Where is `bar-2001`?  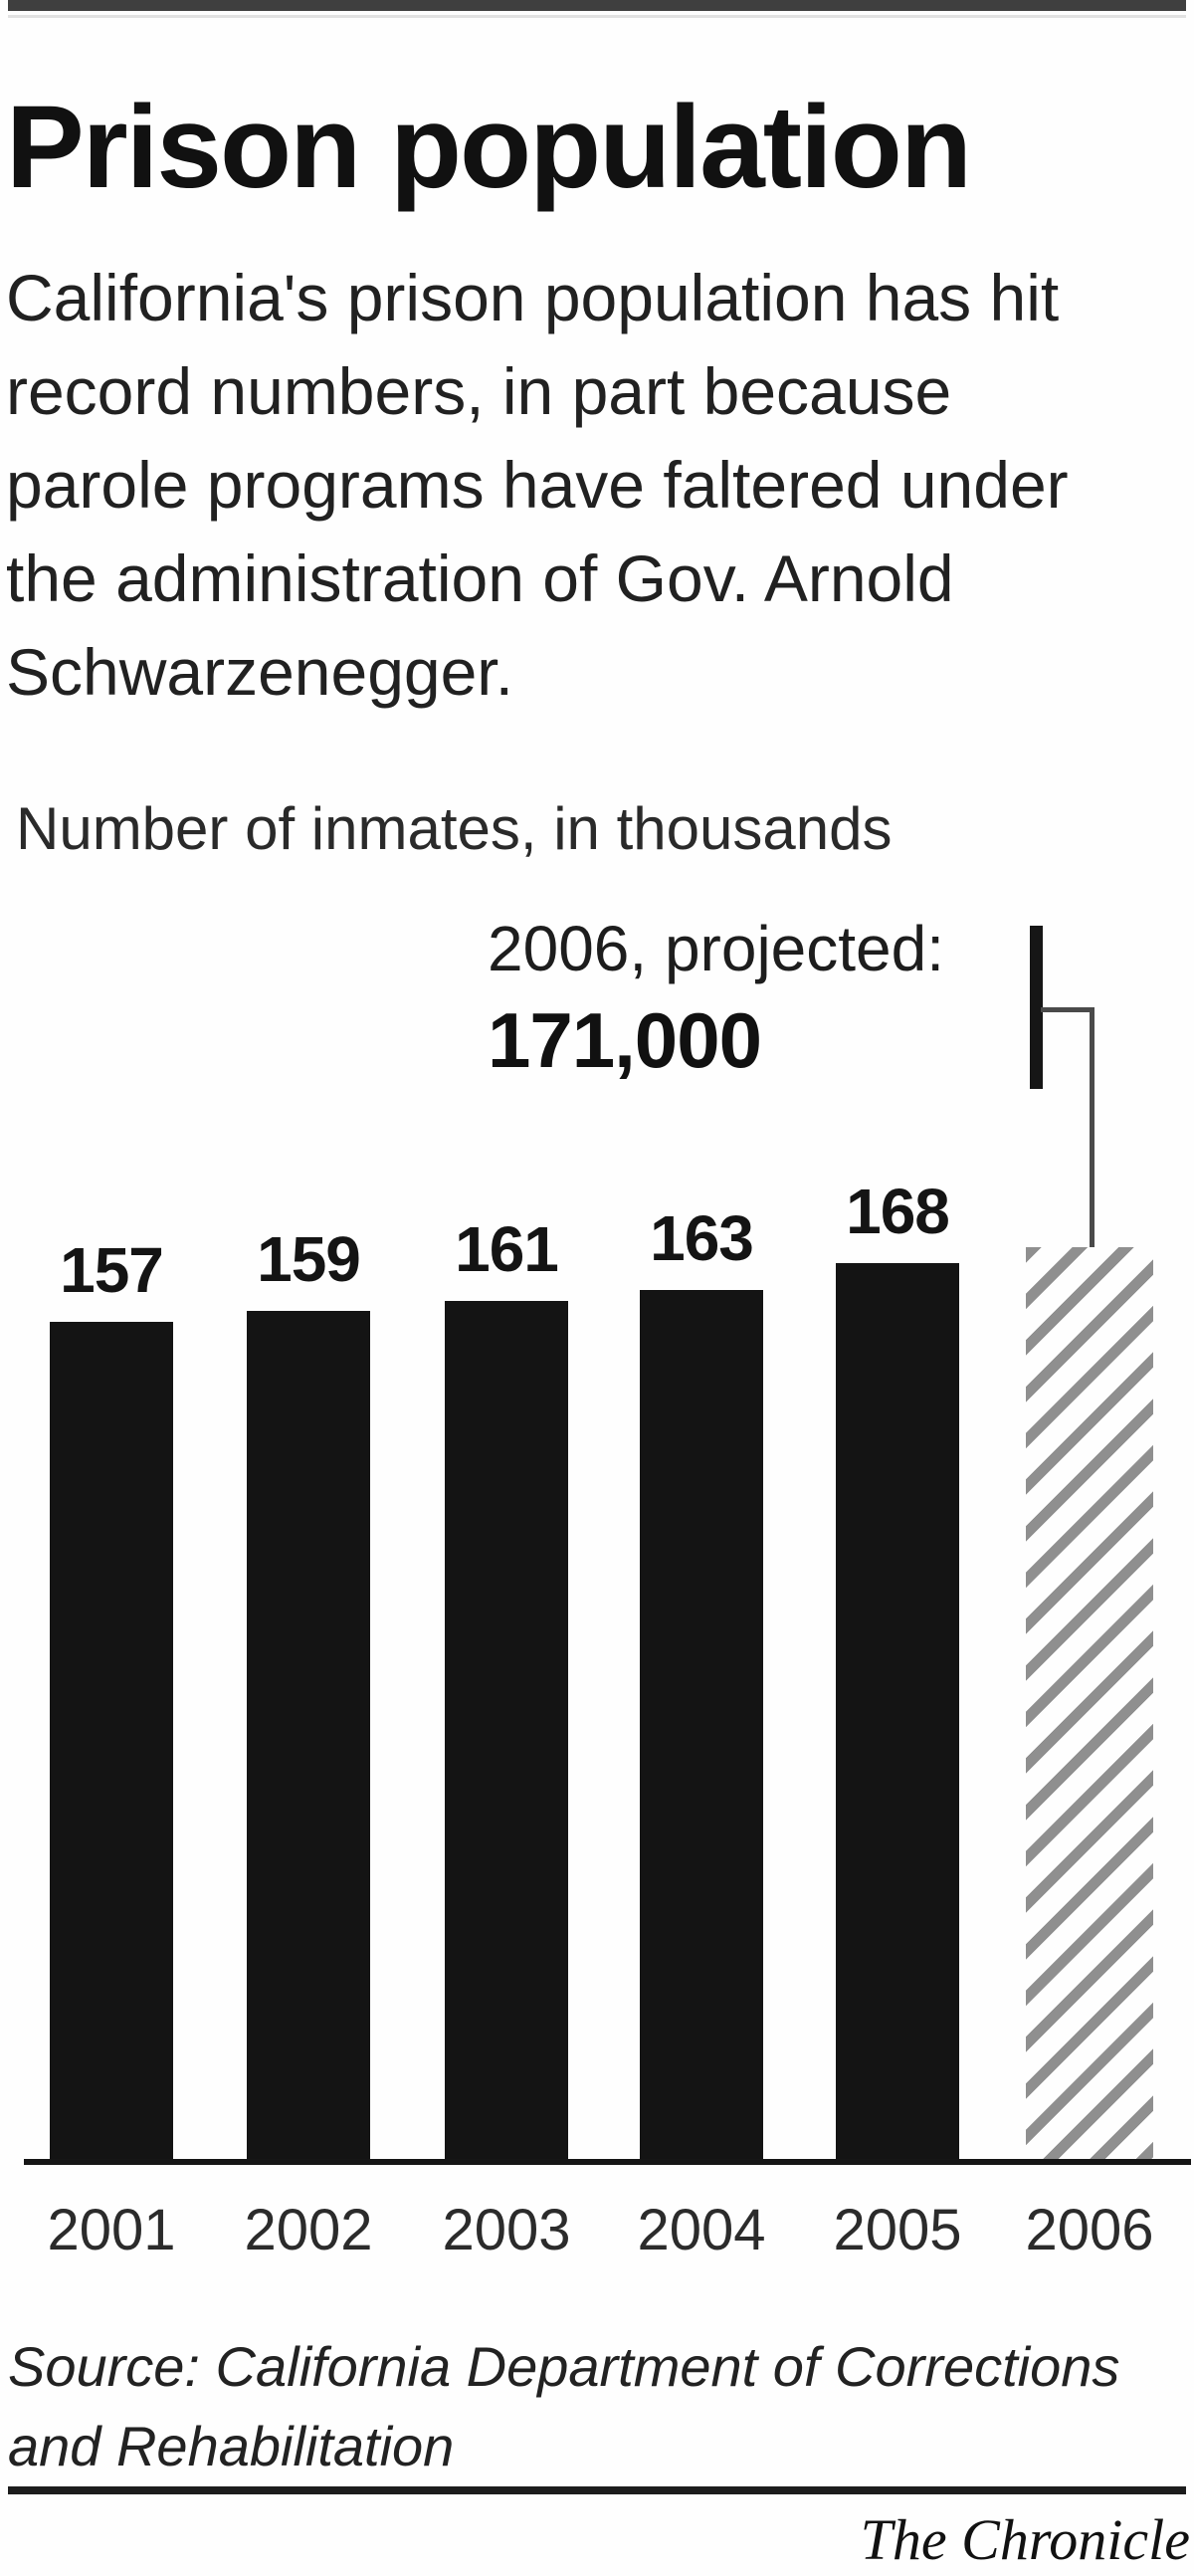
bar-2001 is located at coordinates (111, 1740).